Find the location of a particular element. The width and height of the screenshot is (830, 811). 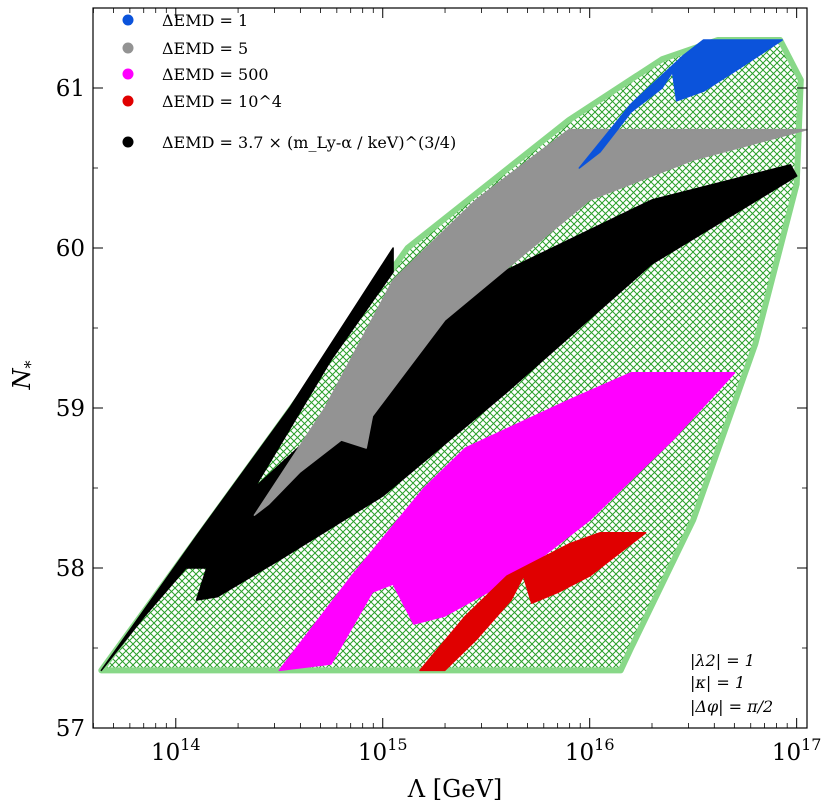

annotation-lambda2: |λ2| = 1 is located at coordinates (722, 660).